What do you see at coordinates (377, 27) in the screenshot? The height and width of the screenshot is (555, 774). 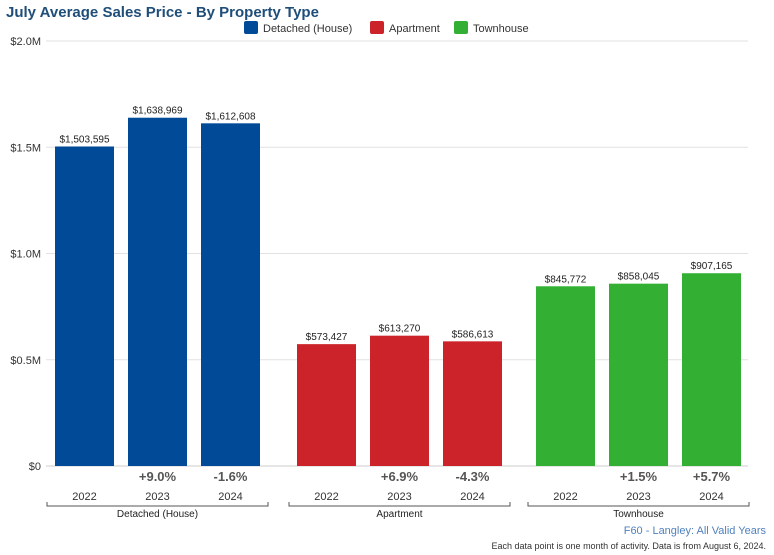 I see `legend-swatch-apartment` at bounding box center [377, 27].